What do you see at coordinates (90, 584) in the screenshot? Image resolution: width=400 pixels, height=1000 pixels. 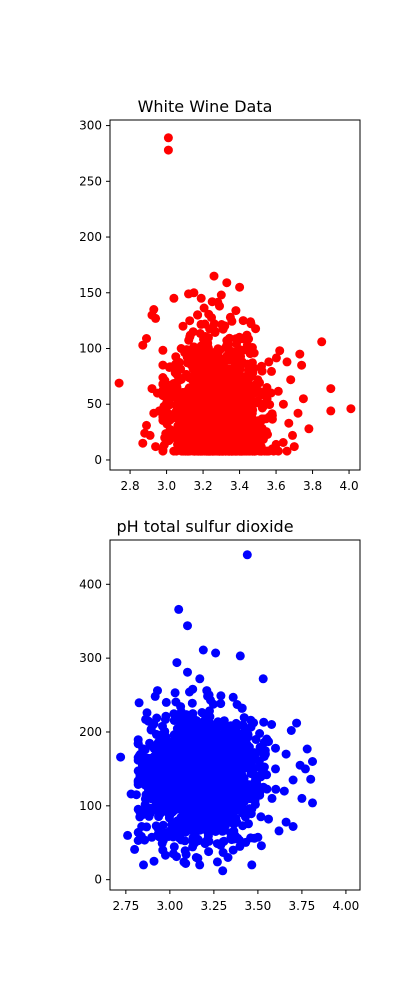 I see `y-tick-label: 400` at bounding box center [90, 584].